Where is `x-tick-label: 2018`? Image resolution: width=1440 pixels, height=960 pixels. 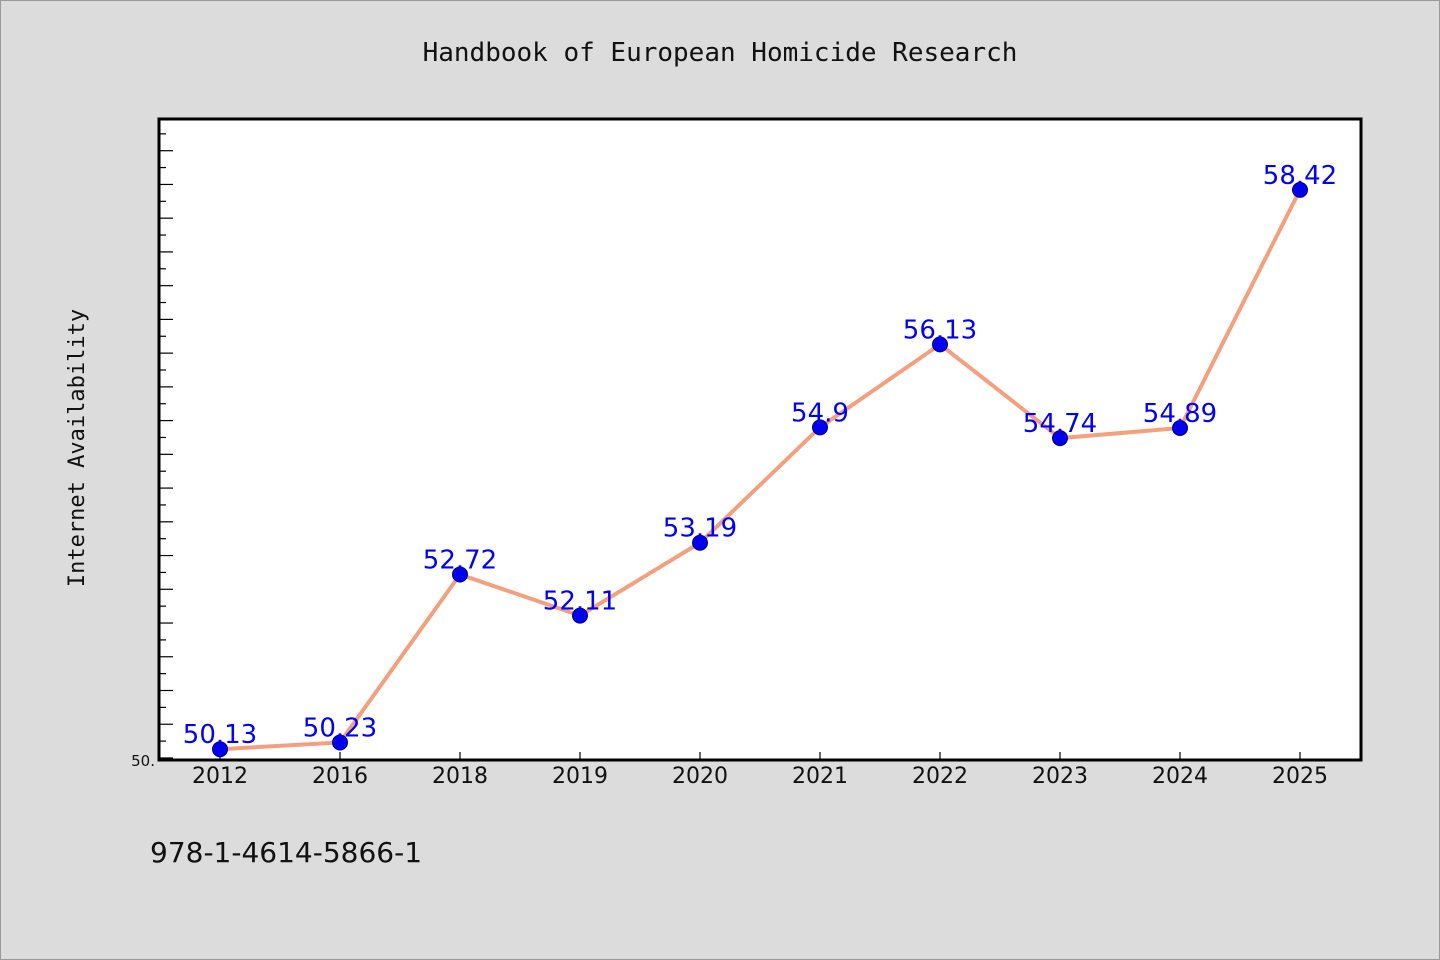
x-tick-label: 2018 is located at coordinates (460, 776).